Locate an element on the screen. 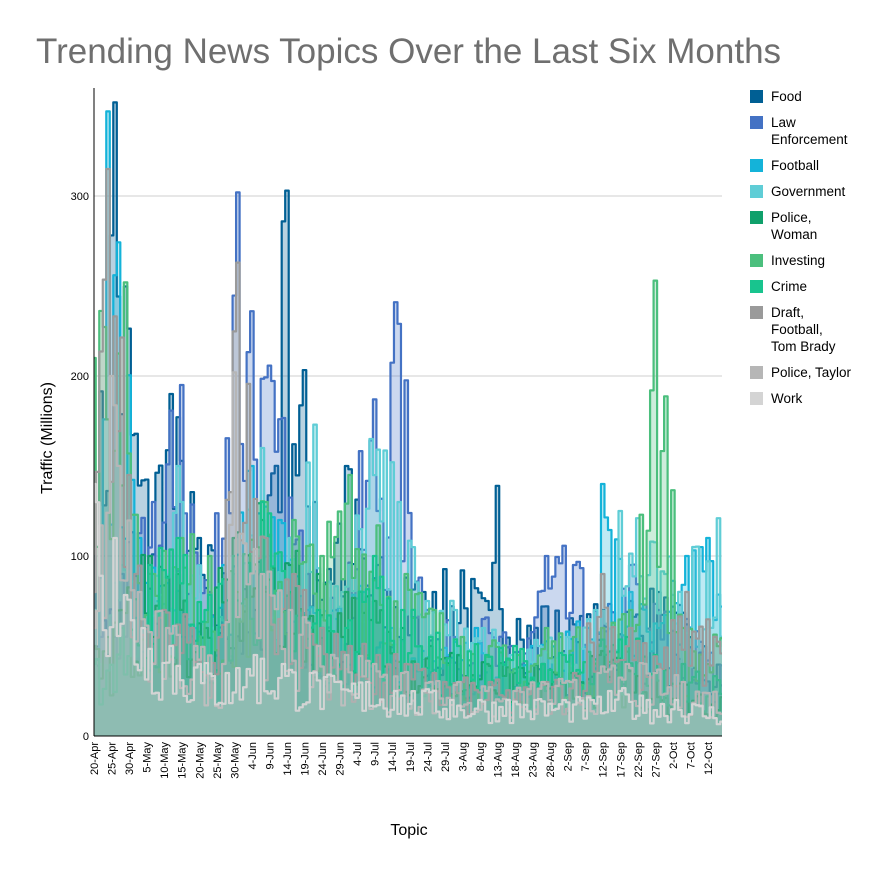  x-tick-label: 27-Sep is located at coordinates (656, 759).